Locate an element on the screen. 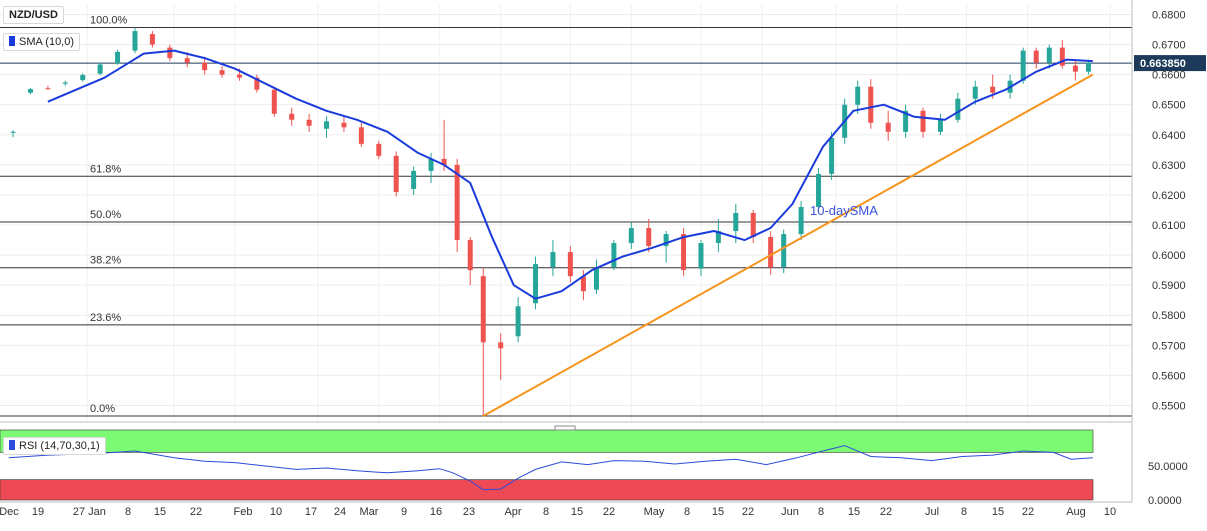  x-tick-label: 10 is located at coordinates (276, 512).